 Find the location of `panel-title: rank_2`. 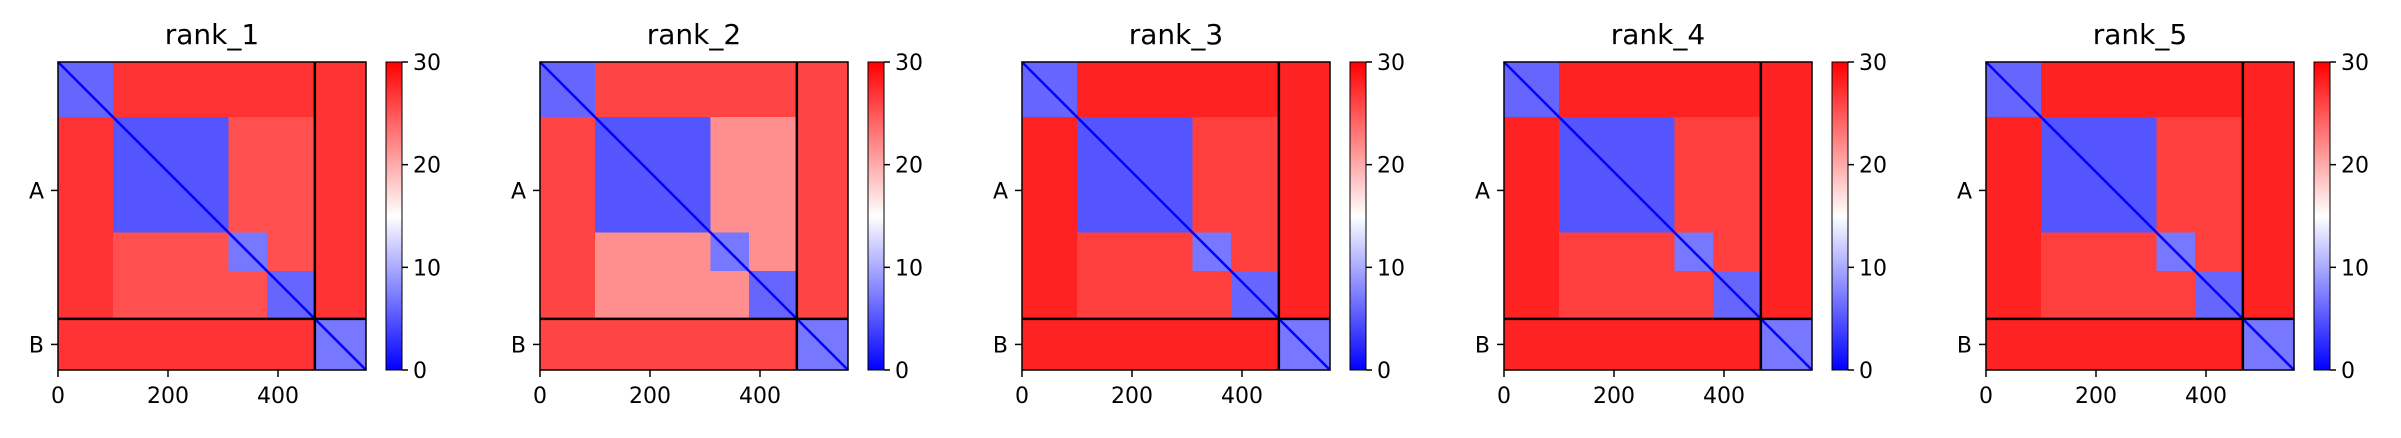

panel-title: rank_2 is located at coordinates (694, 34).